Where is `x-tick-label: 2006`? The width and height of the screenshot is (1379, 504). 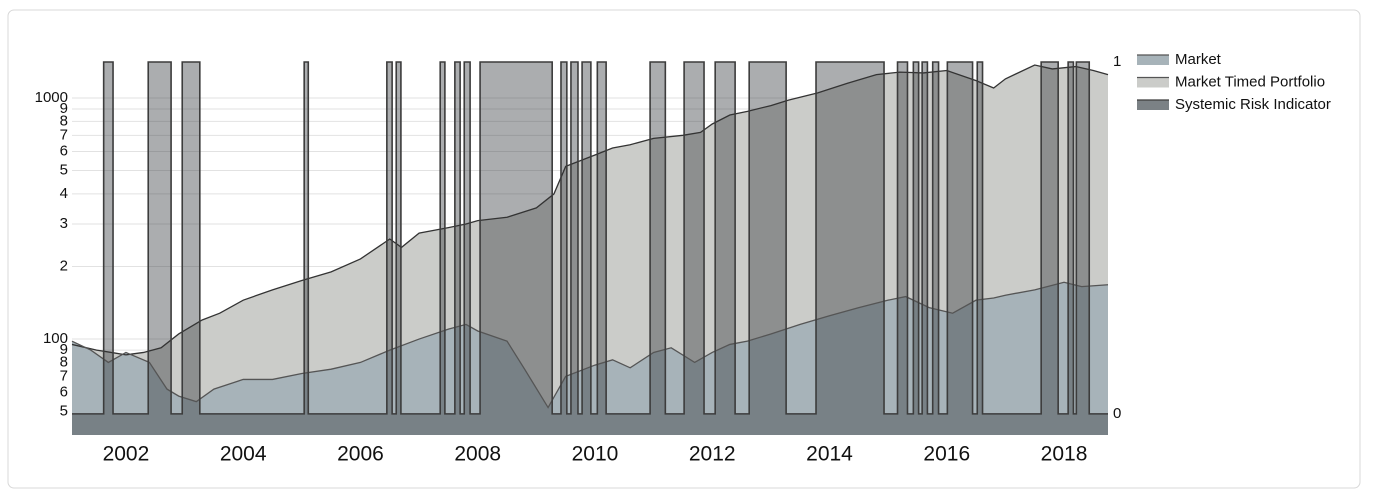 x-tick-label: 2006 is located at coordinates (360, 454).